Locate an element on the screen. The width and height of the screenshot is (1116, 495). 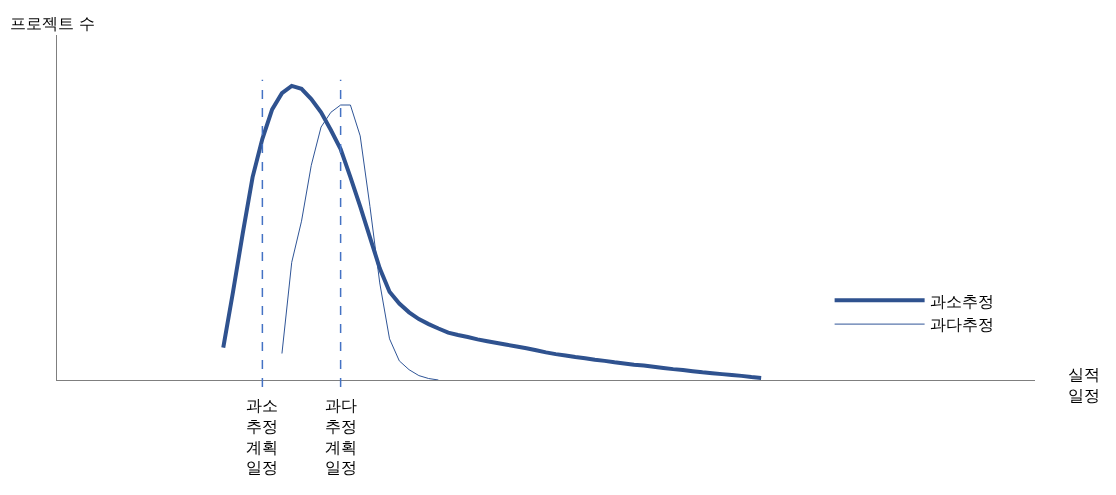
y-axis-title: 프로젝트 수 is located at coordinates (53, 23).